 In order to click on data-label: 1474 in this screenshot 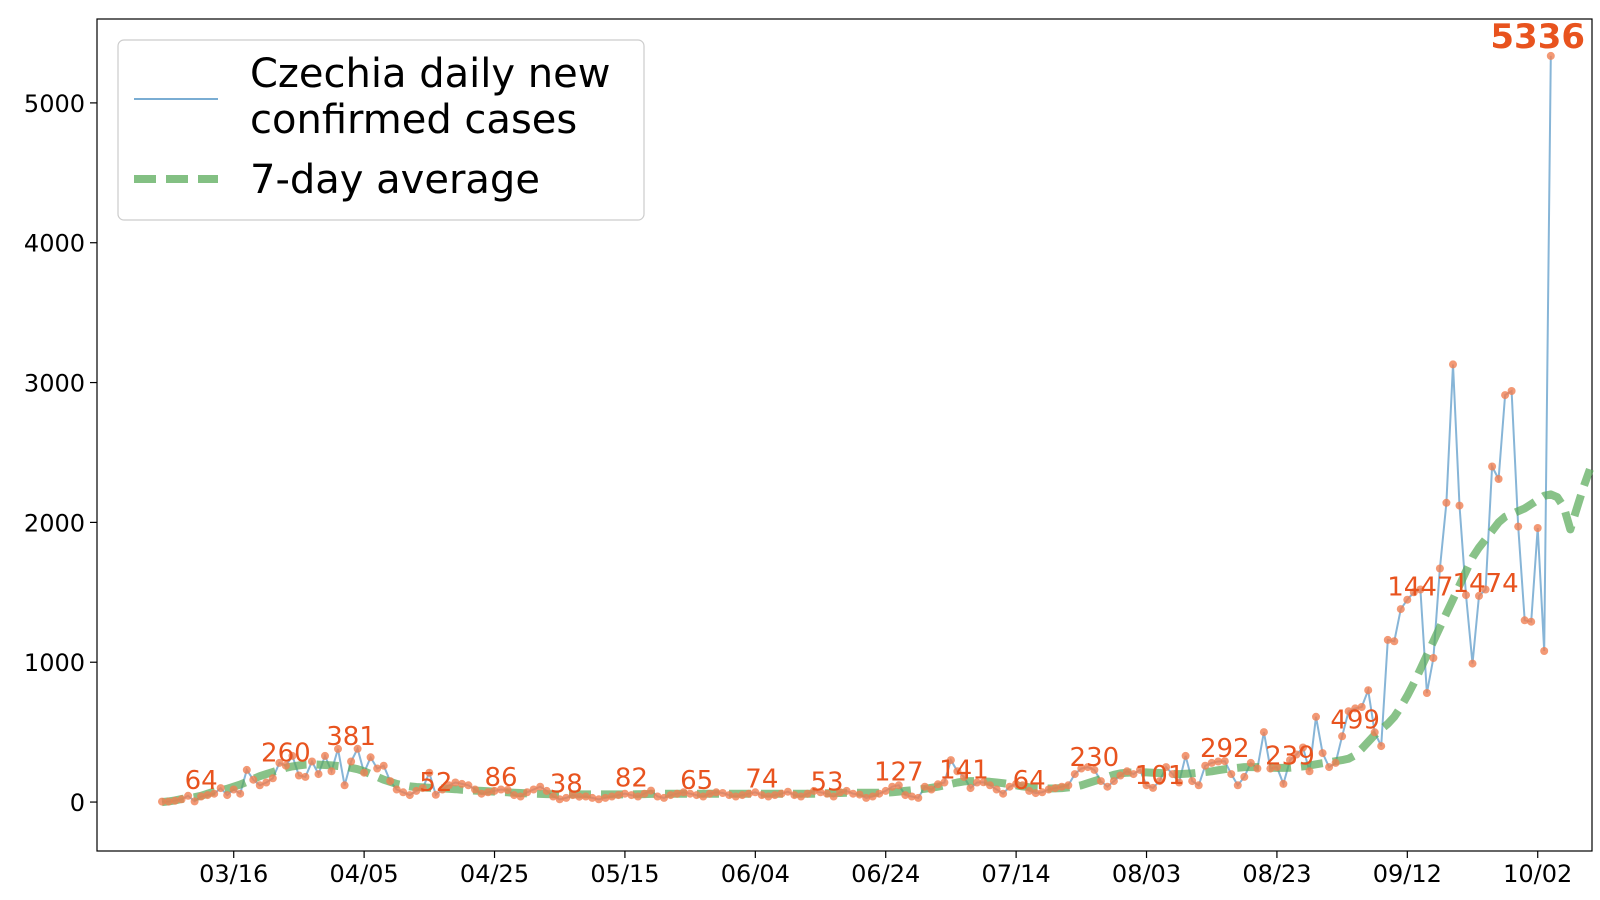, I will do `click(1485, 584)`.